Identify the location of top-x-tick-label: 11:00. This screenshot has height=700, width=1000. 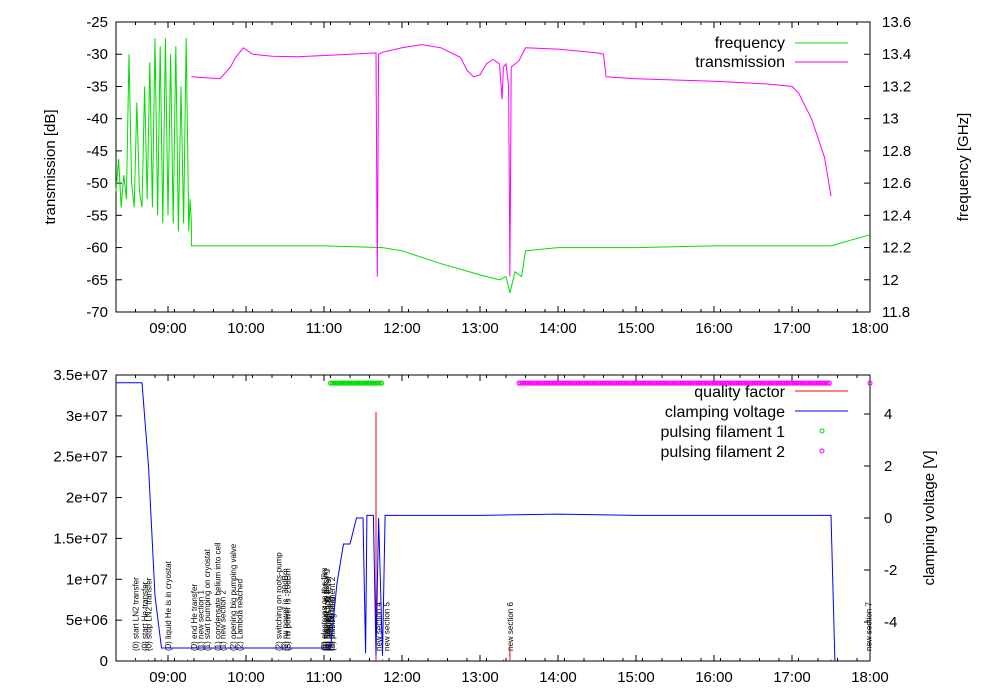
(324, 328).